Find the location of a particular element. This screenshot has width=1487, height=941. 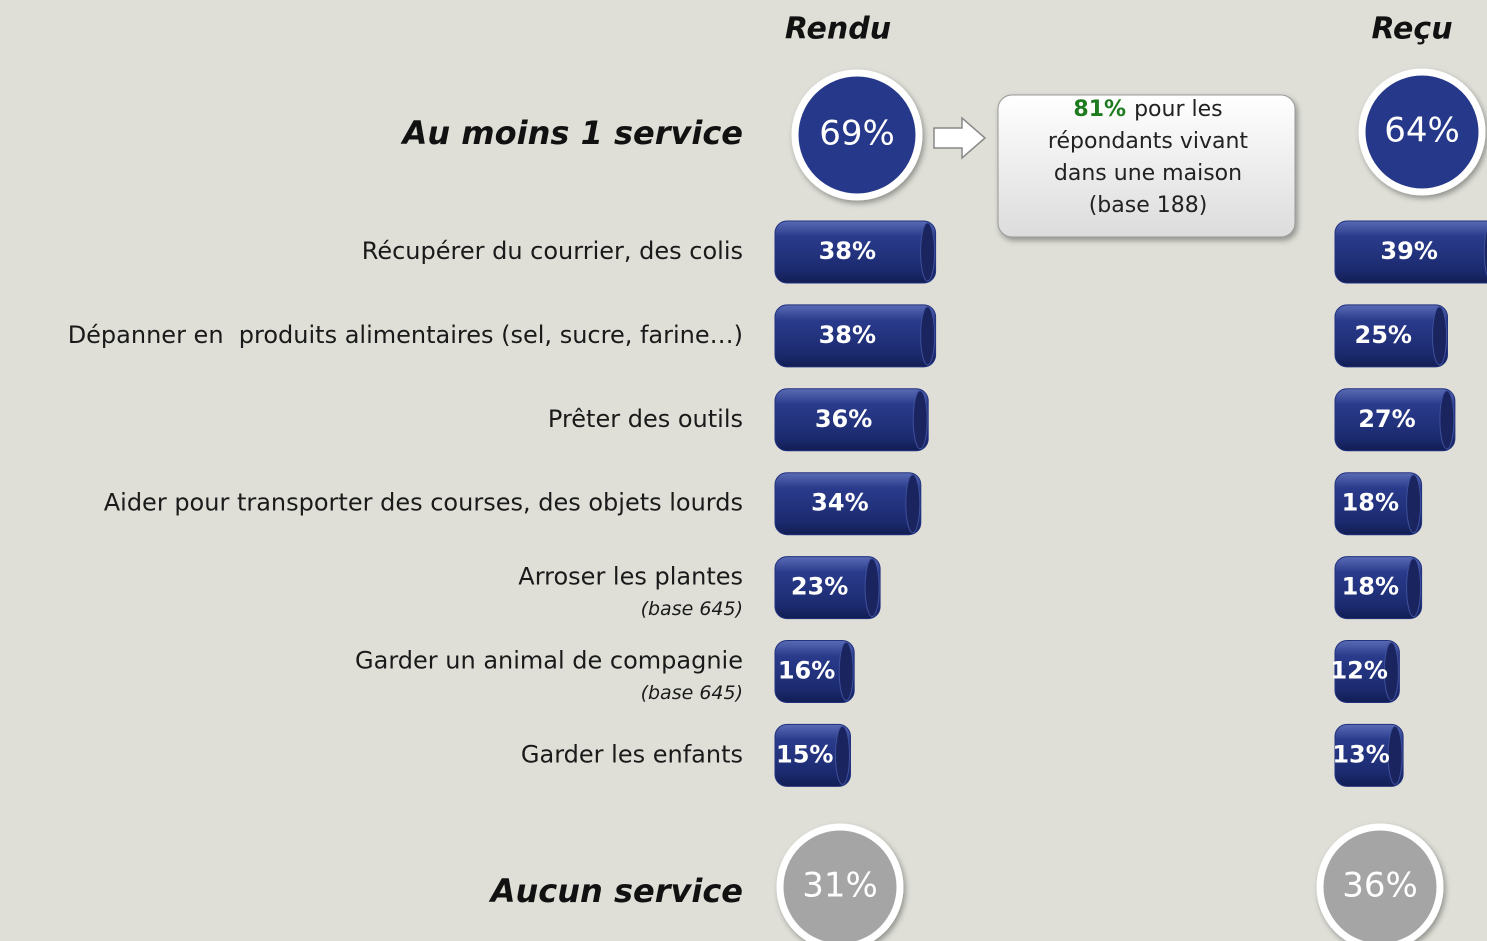

summary-label: Aucun service is located at coordinates (615, 891).